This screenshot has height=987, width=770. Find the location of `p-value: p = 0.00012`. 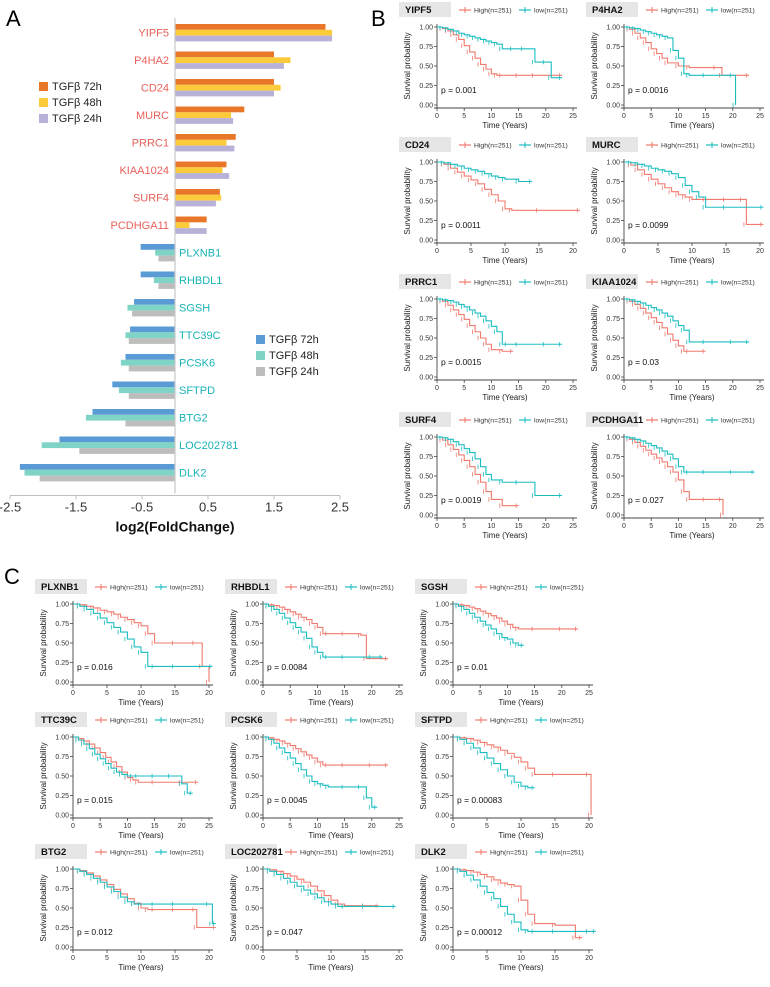

p-value: p = 0.00012 is located at coordinates (479, 932).